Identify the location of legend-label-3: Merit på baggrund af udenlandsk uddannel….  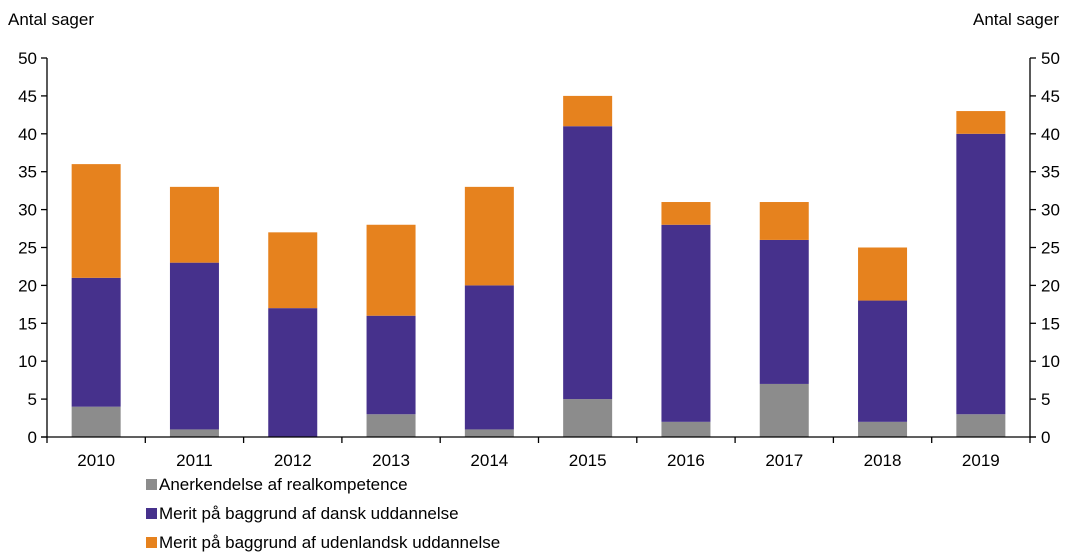
(329, 542).